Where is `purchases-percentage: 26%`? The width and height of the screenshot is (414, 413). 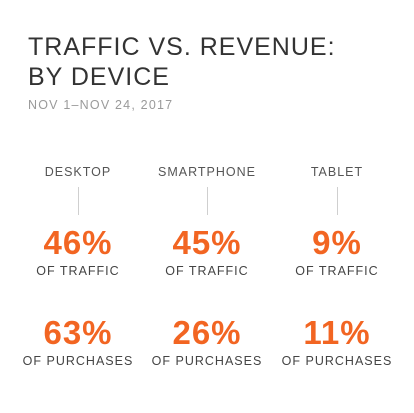 purchases-percentage: 26% is located at coordinates (207, 332).